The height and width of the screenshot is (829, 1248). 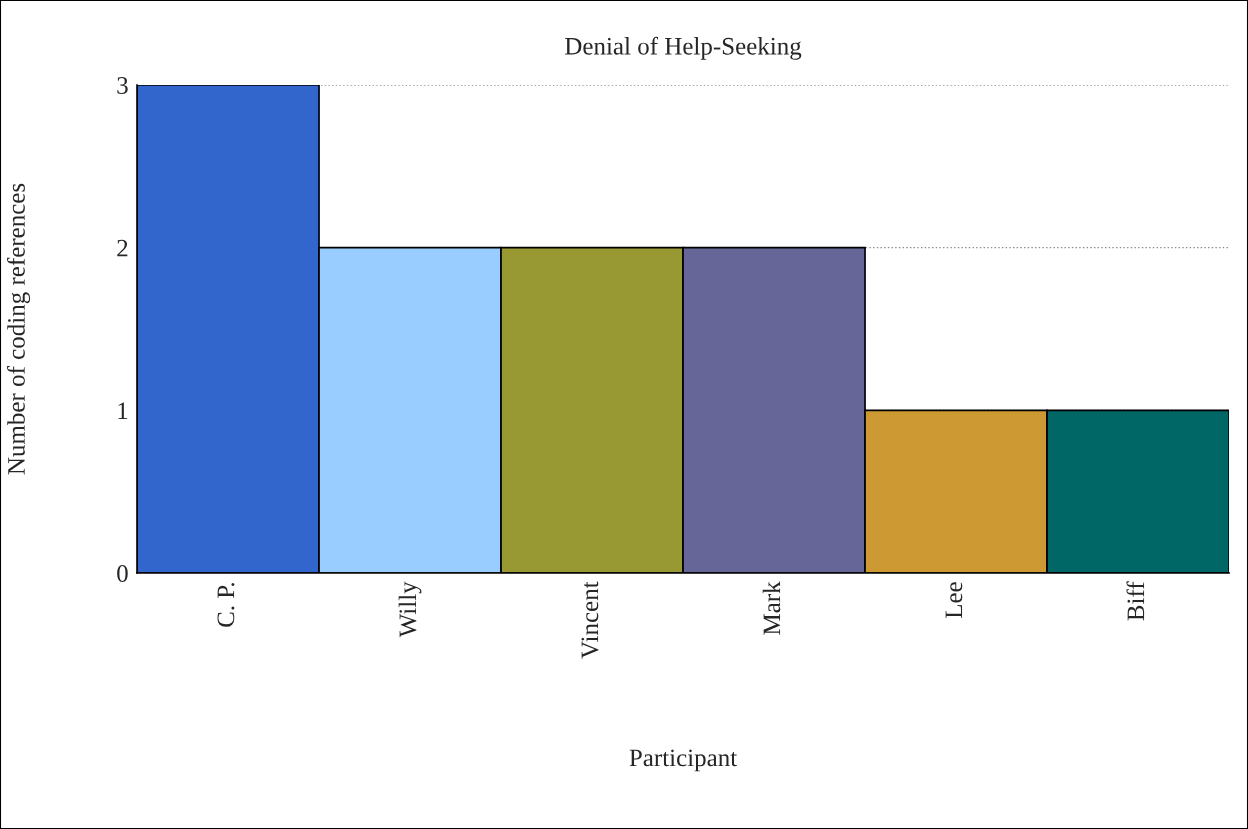 I want to click on x-axis-title: Participant, so click(x=683, y=760).